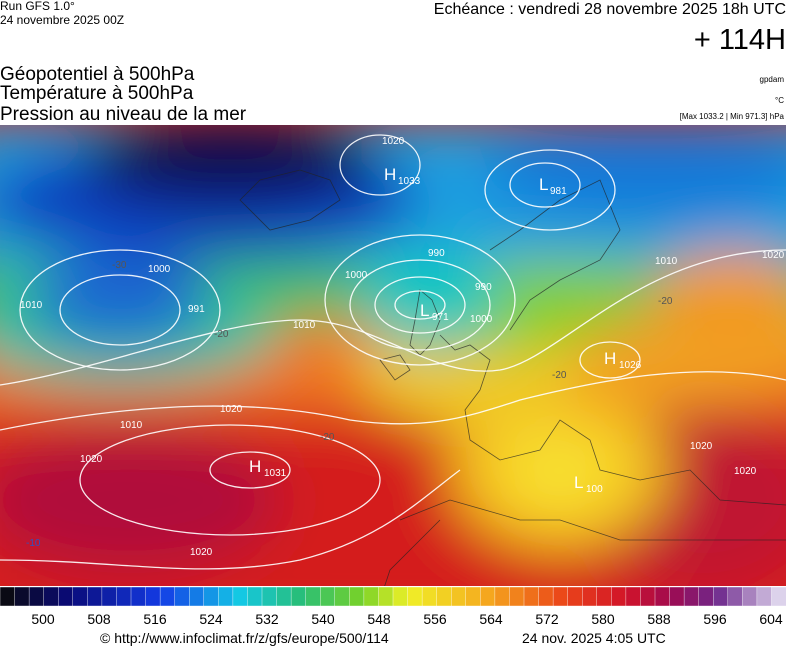  What do you see at coordinates (491, 619) in the screenshot?
I see `colorbar-label: 564` at bounding box center [491, 619].